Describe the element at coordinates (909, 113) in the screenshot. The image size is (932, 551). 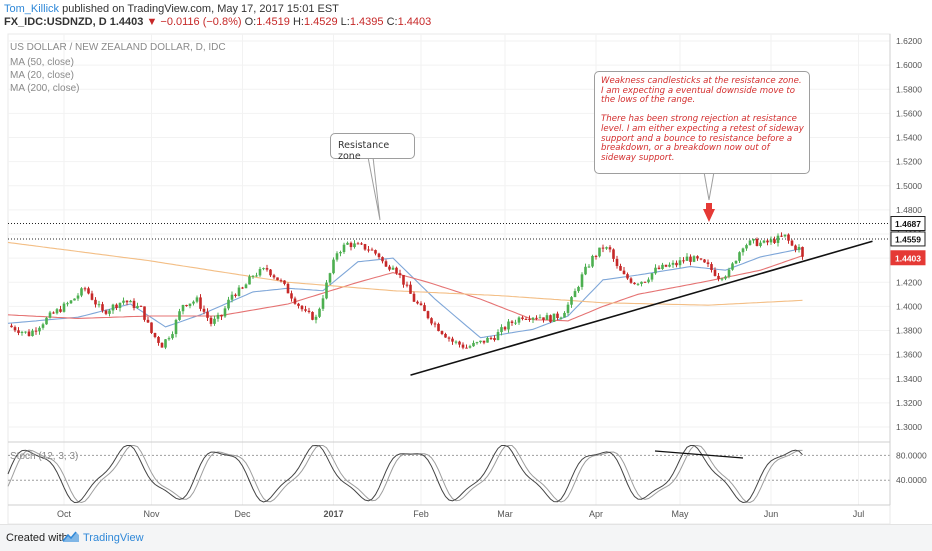
I see `price-tick-label: 1.5600` at that location.